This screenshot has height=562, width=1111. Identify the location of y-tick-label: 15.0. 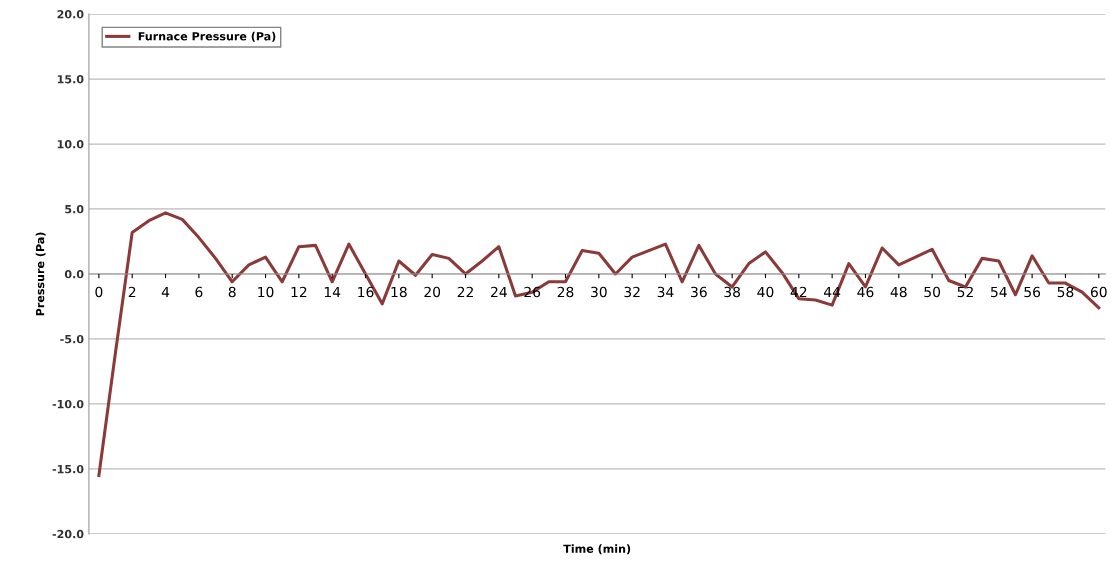
(70, 79).